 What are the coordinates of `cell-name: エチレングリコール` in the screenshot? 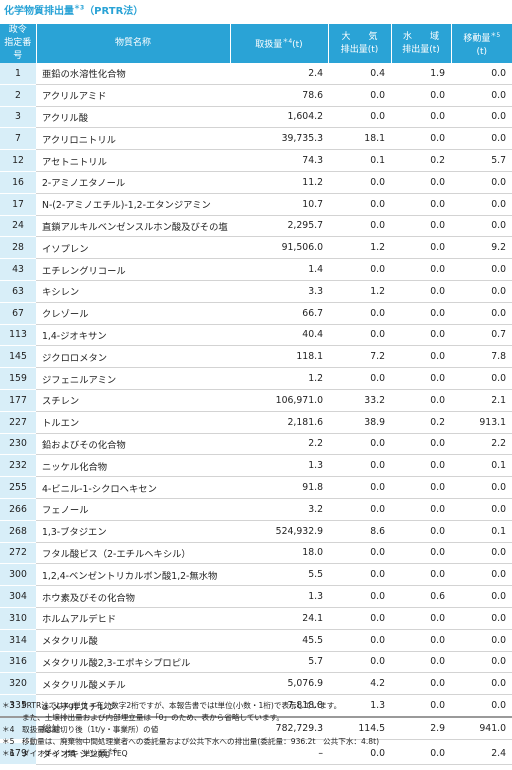 It's located at (133, 269).